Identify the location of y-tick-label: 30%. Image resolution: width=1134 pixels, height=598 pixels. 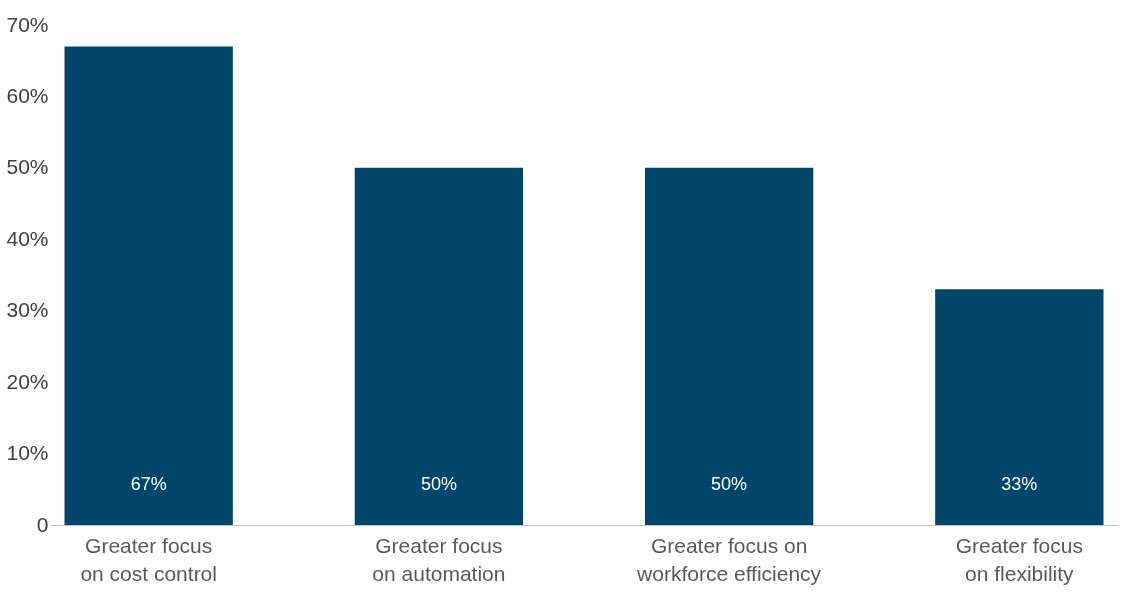
(27, 310).